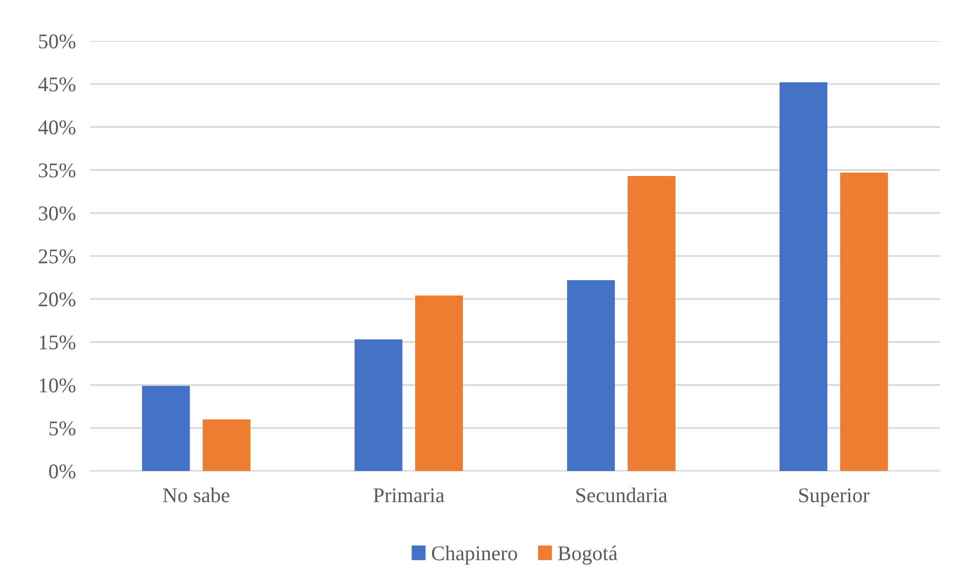 The height and width of the screenshot is (581, 957). Describe the element at coordinates (57, 41) in the screenshot. I see `y-tick-label: 50%` at that location.